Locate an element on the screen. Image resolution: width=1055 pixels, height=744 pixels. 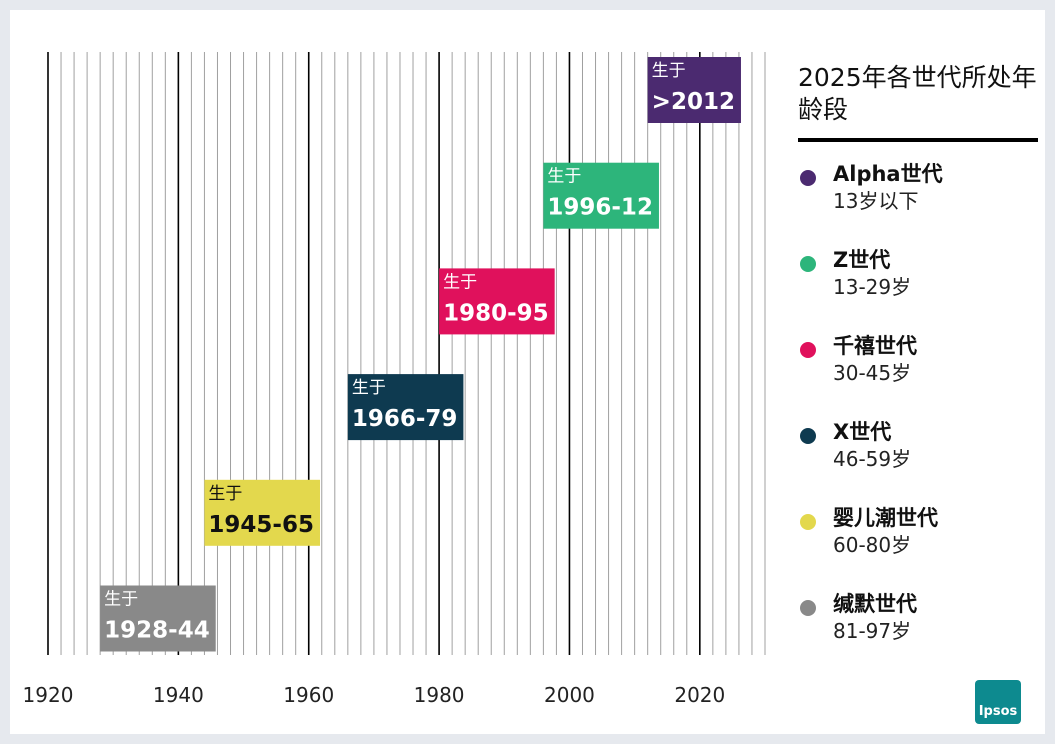
x-tick-label: 2000 is located at coordinates (569, 695).